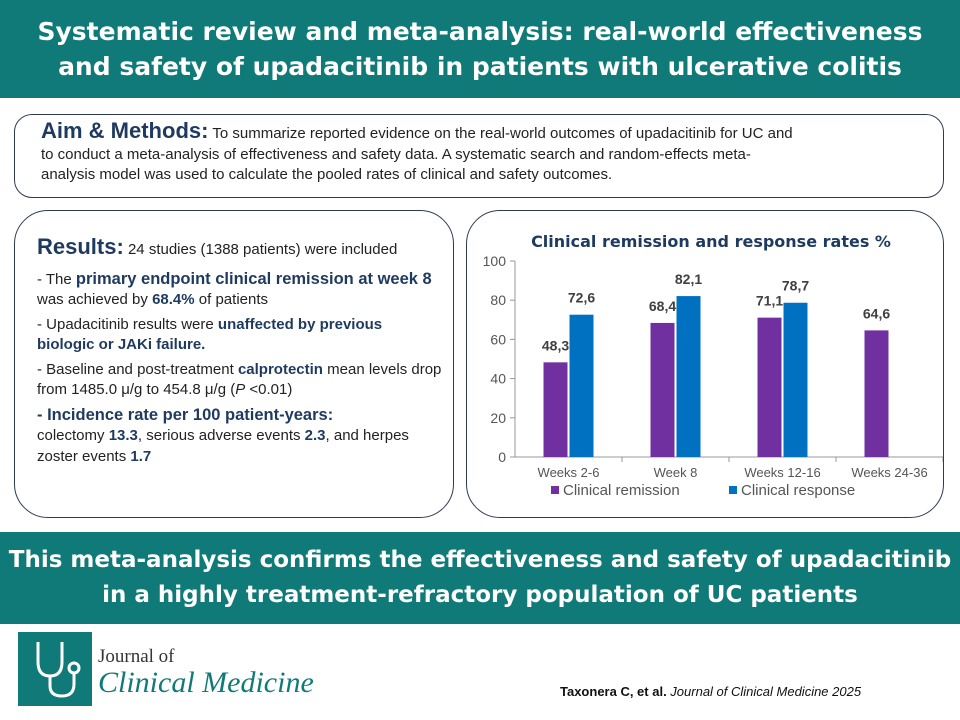 Image resolution: width=960 pixels, height=720 pixels. Describe the element at coordinates (125, 130) in the screenshot. I see `aim-heading: Aim & Methods:` at that location.